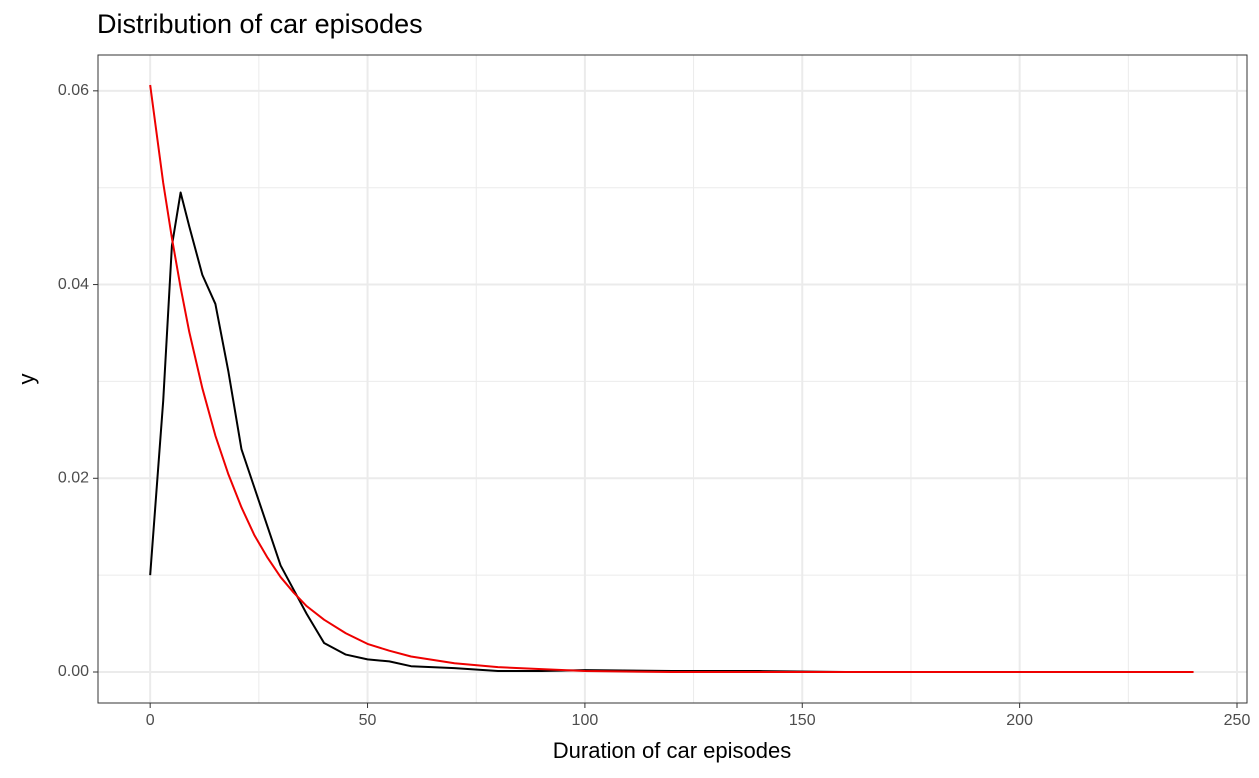  Describe the element at coordinates (150, 720) in the screenshot. I see `x-tick-label: 0` at that location.